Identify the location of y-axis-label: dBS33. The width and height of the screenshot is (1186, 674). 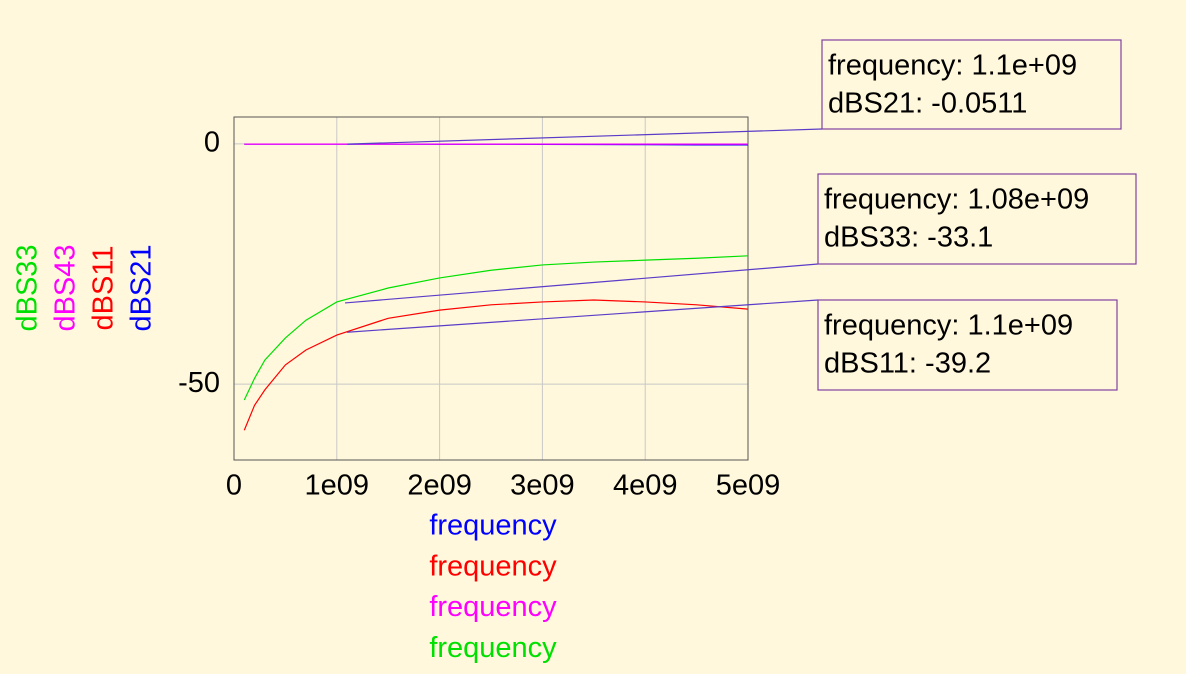
(28, 287).